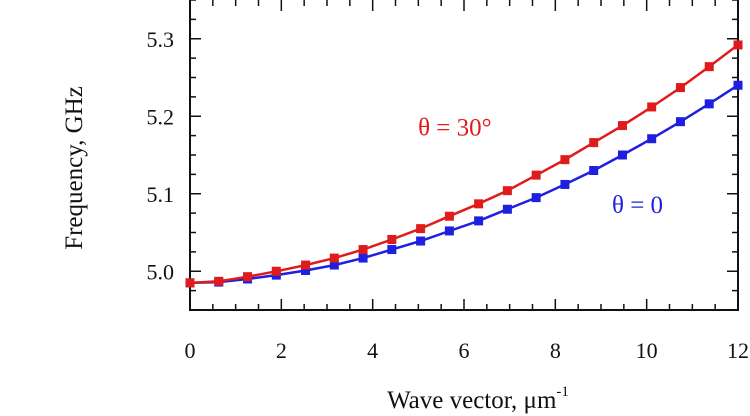 This screenshot has width=750, height=416. I want to click on y-tick-label: 5.0, so click(161, 271).